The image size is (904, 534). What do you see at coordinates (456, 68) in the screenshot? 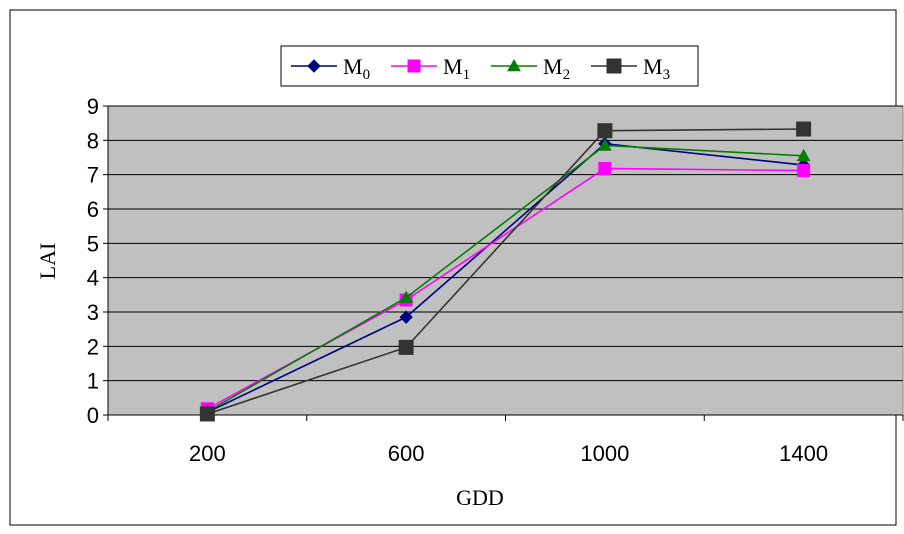
I see `legend-label: M1` at bounding box center [456, 68].